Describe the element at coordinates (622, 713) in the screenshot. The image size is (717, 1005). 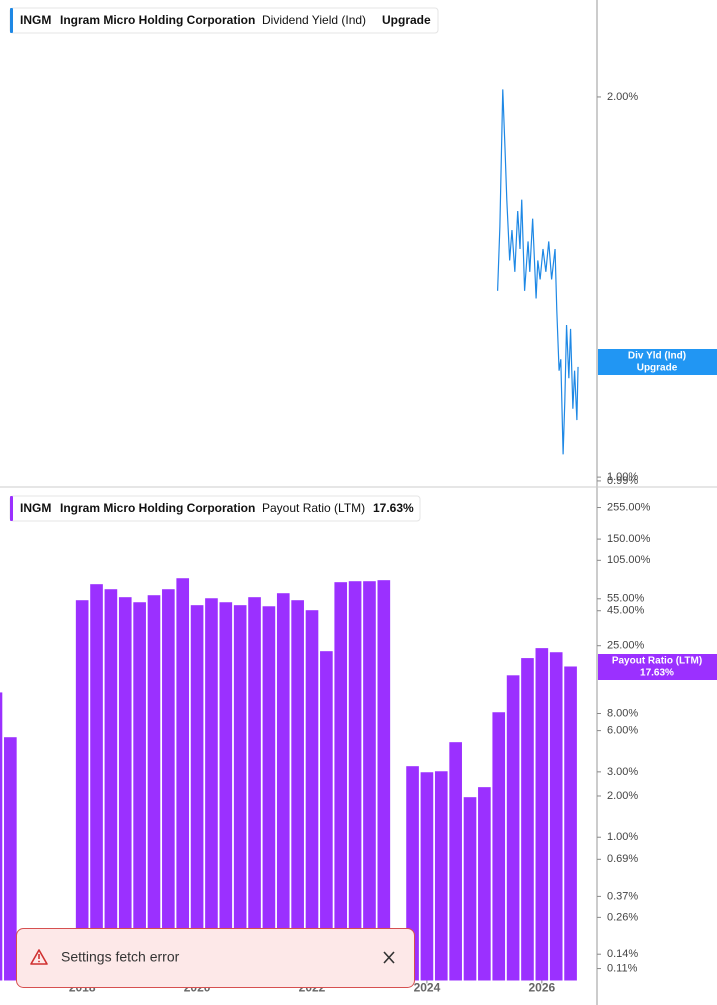
I see `y-tick-label: 8.00%` at that location.